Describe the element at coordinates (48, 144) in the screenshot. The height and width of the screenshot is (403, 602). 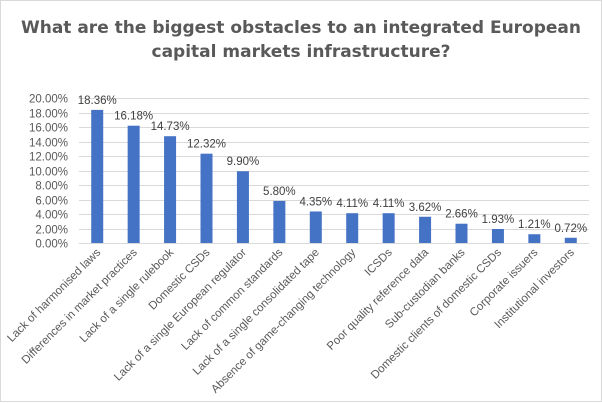
I see `y-tick-label: 14.00%` at that location.